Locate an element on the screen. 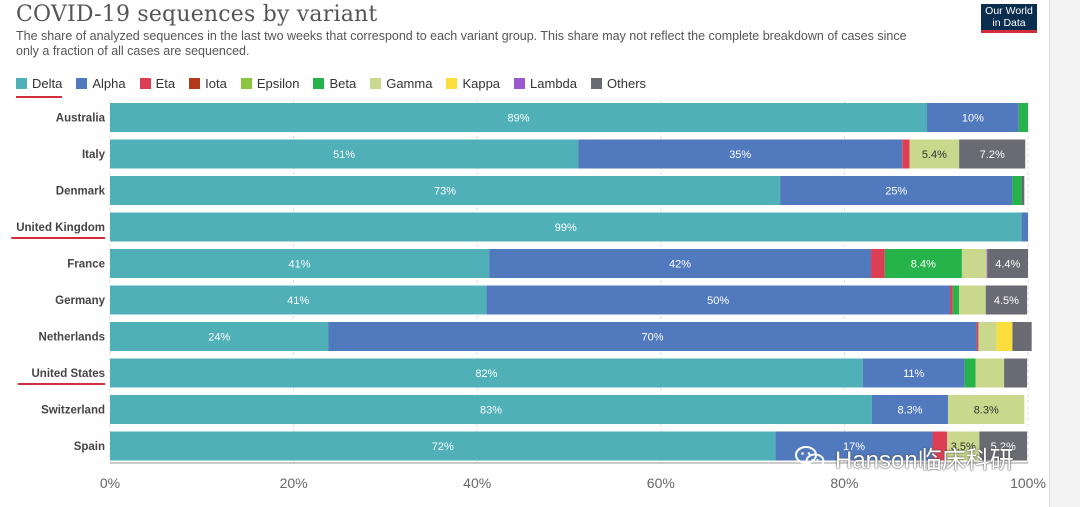 The image size is (1080, 507). bar-data-label: 17% is located at coordinates (854, 447).